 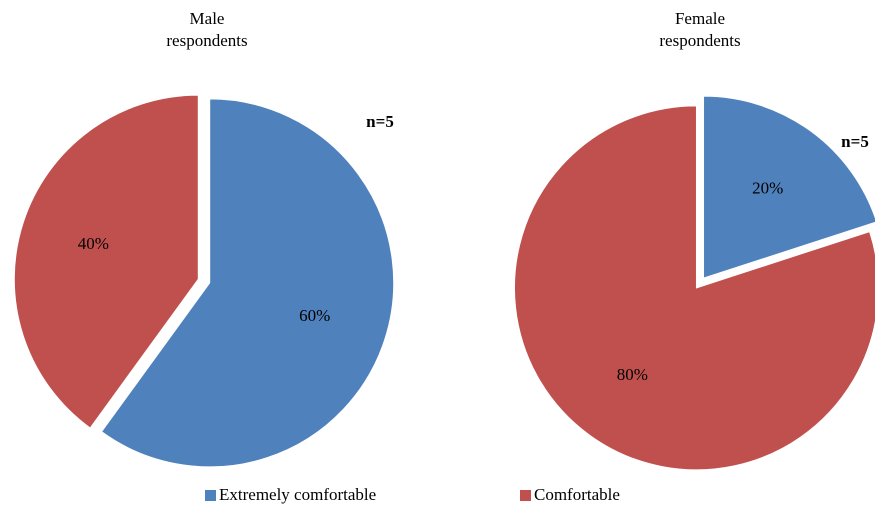 I want to click on legend-label: Comfortable, so click(x=577, y=494).